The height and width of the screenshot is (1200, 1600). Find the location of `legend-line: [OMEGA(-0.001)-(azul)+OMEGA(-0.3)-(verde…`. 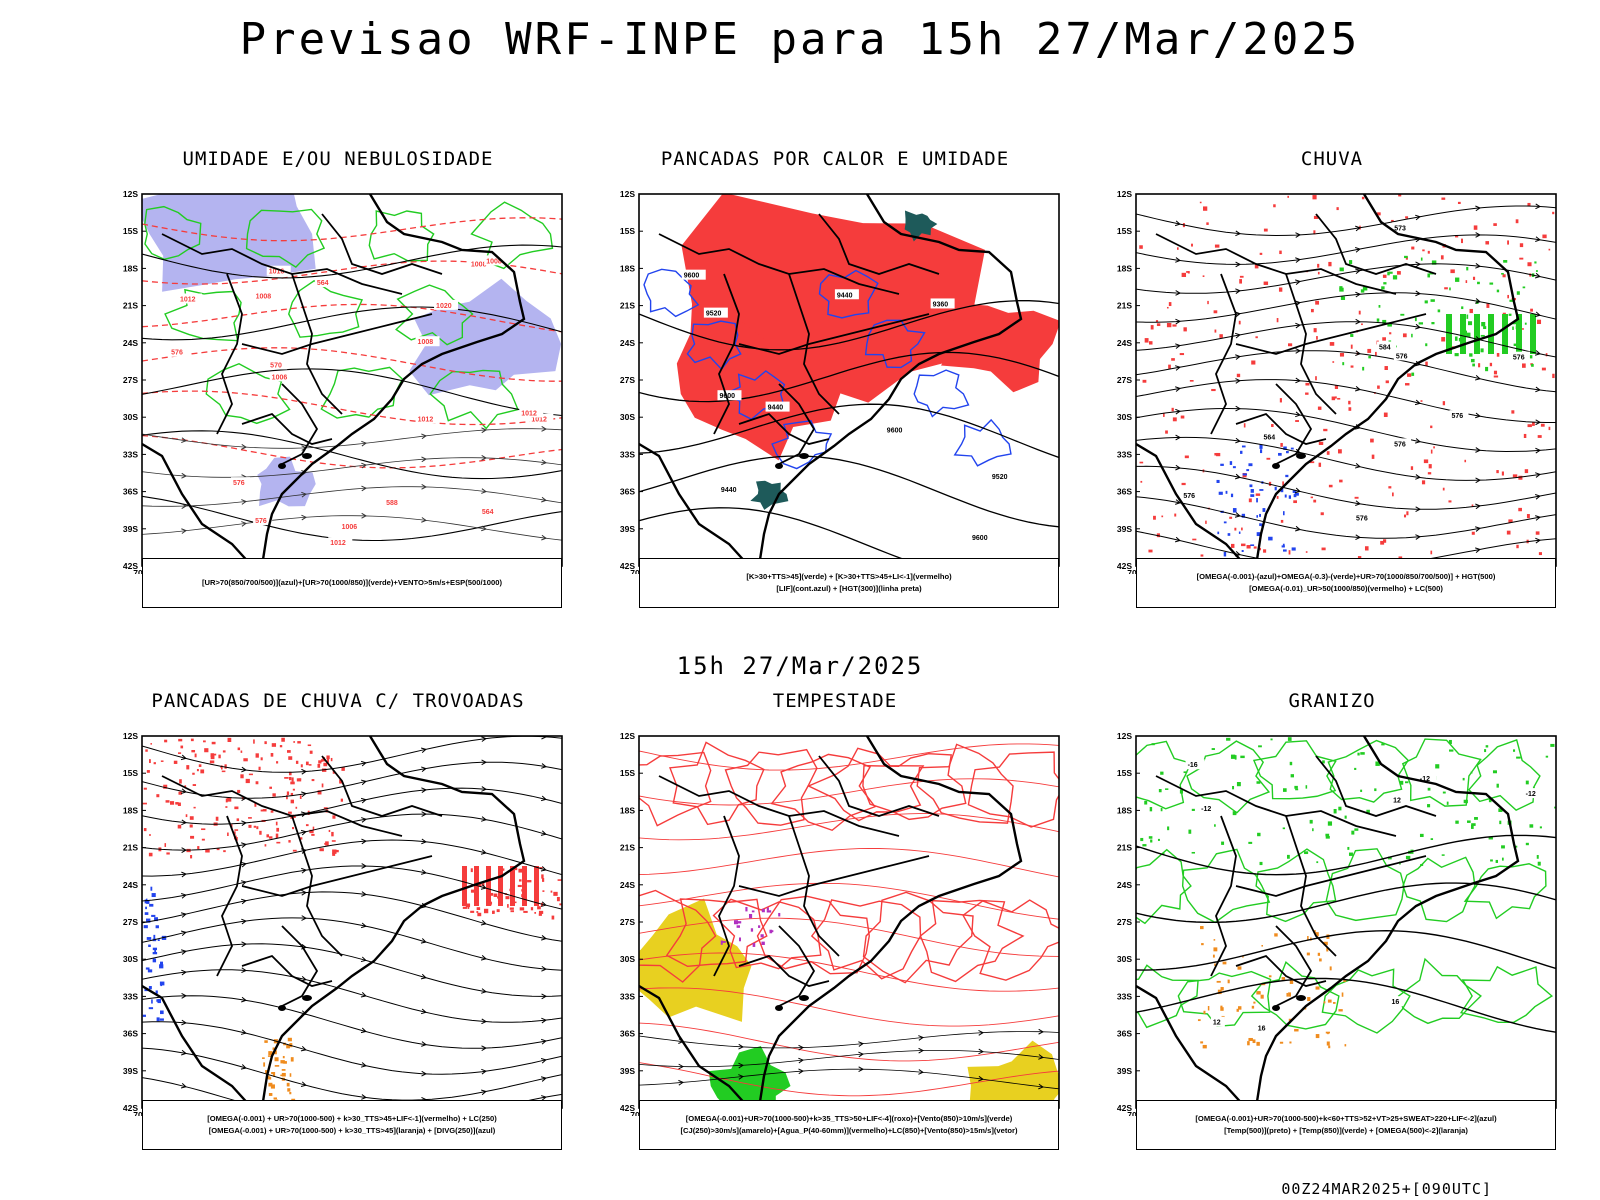

legend-line: [OMEGA(-0.001)-(azul)+OMEGA(-0.3)-(verde… is located at coordinates (1346, 576).